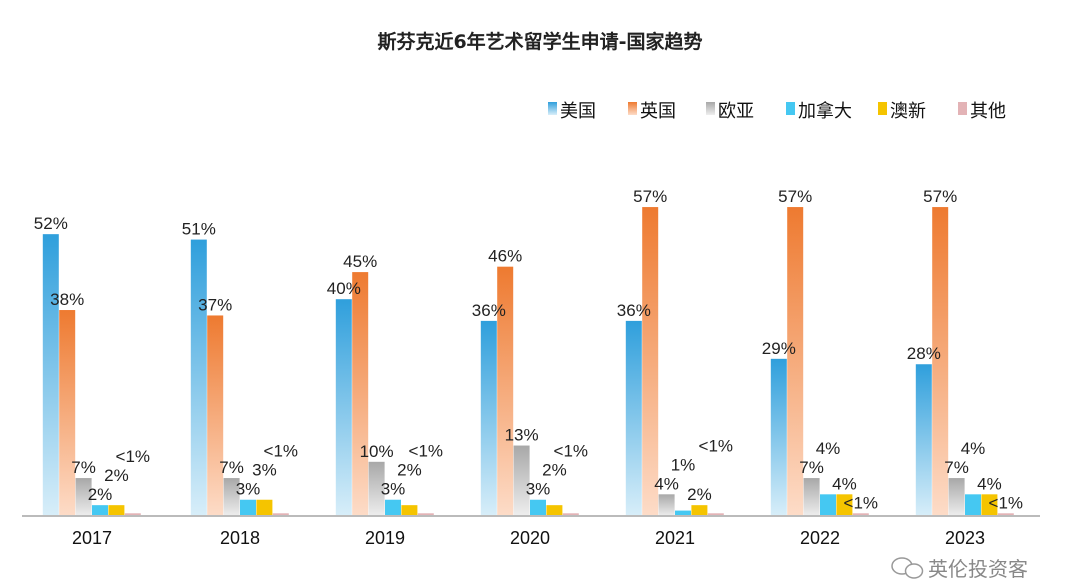 The width and height of the screenshot is (1080, 583). What do you see at coordinates (539, 41) in the screenshot?
I see `chart-title: 斯芬克近6年艺术留学生申请-国家趋势` at bounding box center [539, 41].